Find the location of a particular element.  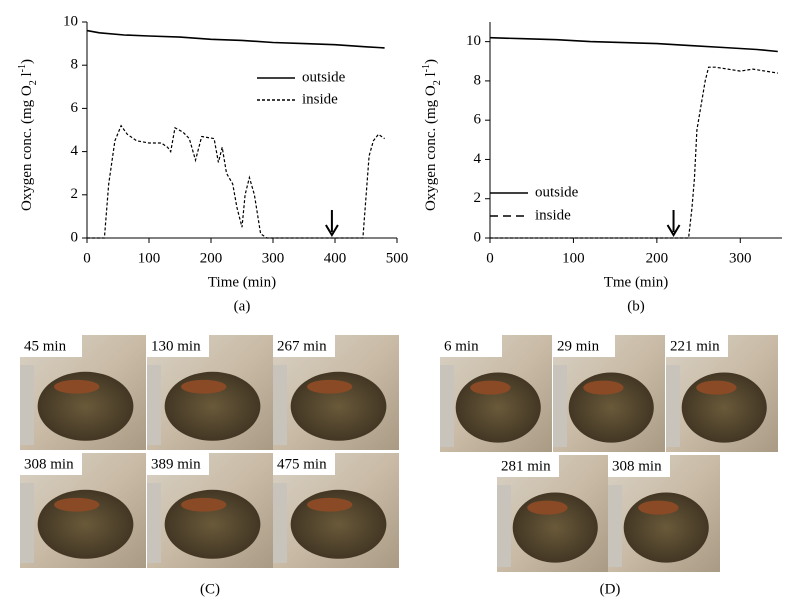

photo: 389 min is located at coordinates (210, 510).